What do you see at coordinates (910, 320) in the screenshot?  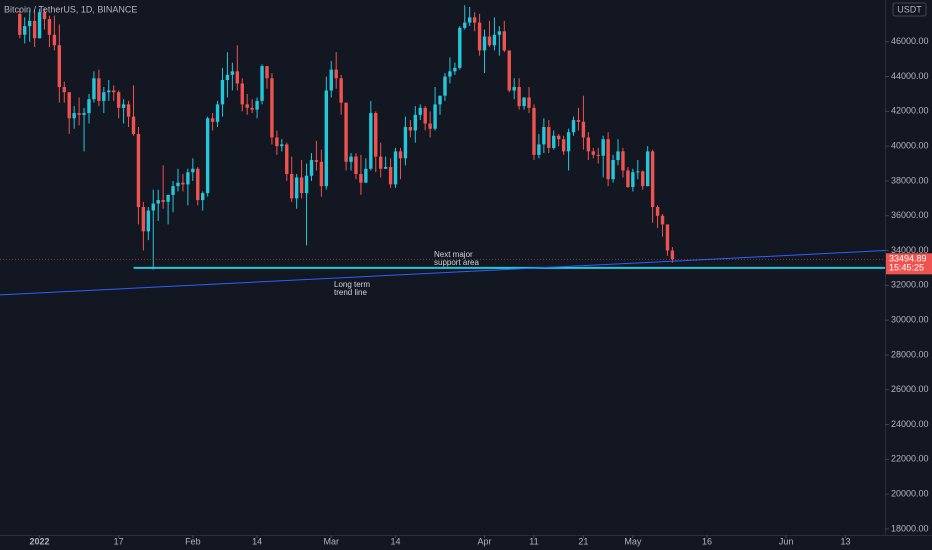 I see `y-tick-label: 30000.00` at bounding box center [910, 320].